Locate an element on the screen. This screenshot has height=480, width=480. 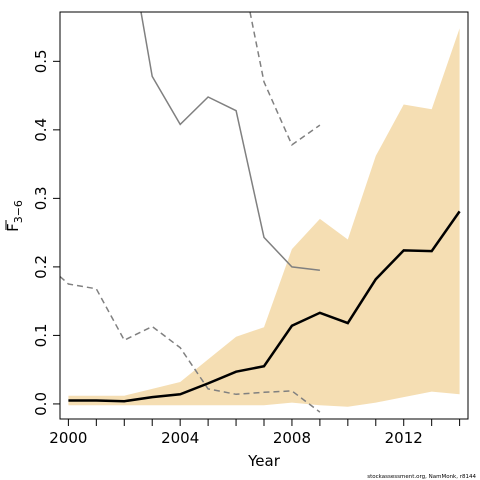
x-axis: 2000 2004 2008 2012 is located at coordinates (255, 433).